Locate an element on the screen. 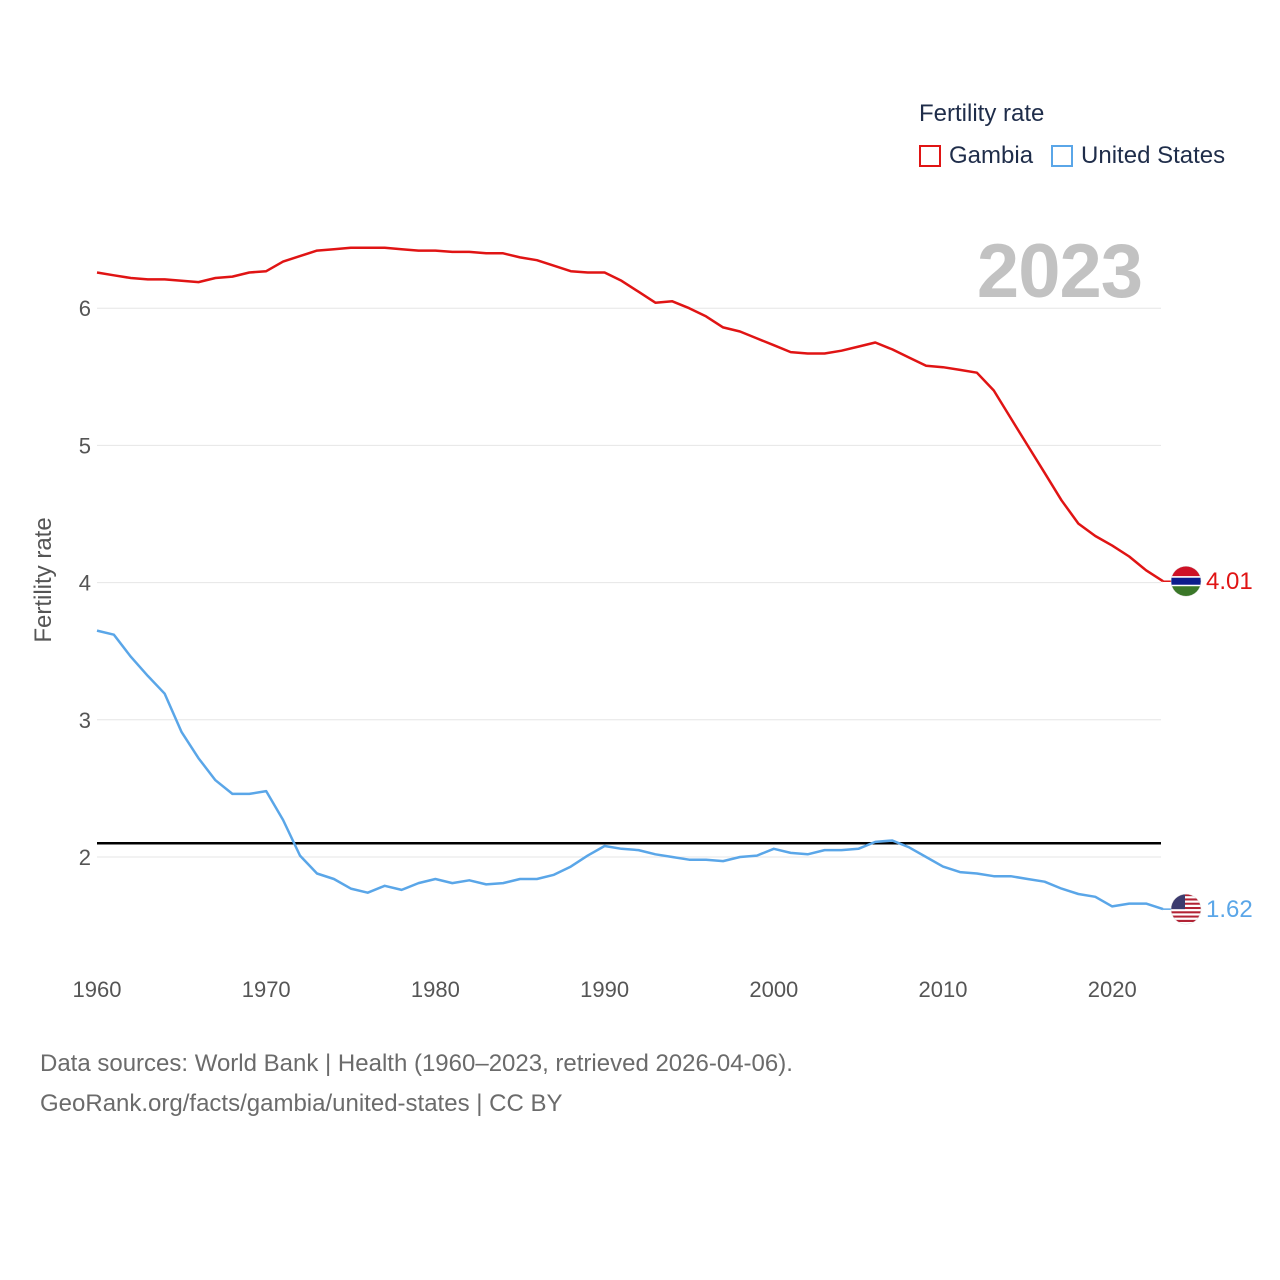 The height and width of the screenshot is (1280, 1280). x-tick-label: 2000 is located at coordinates (773, 989).